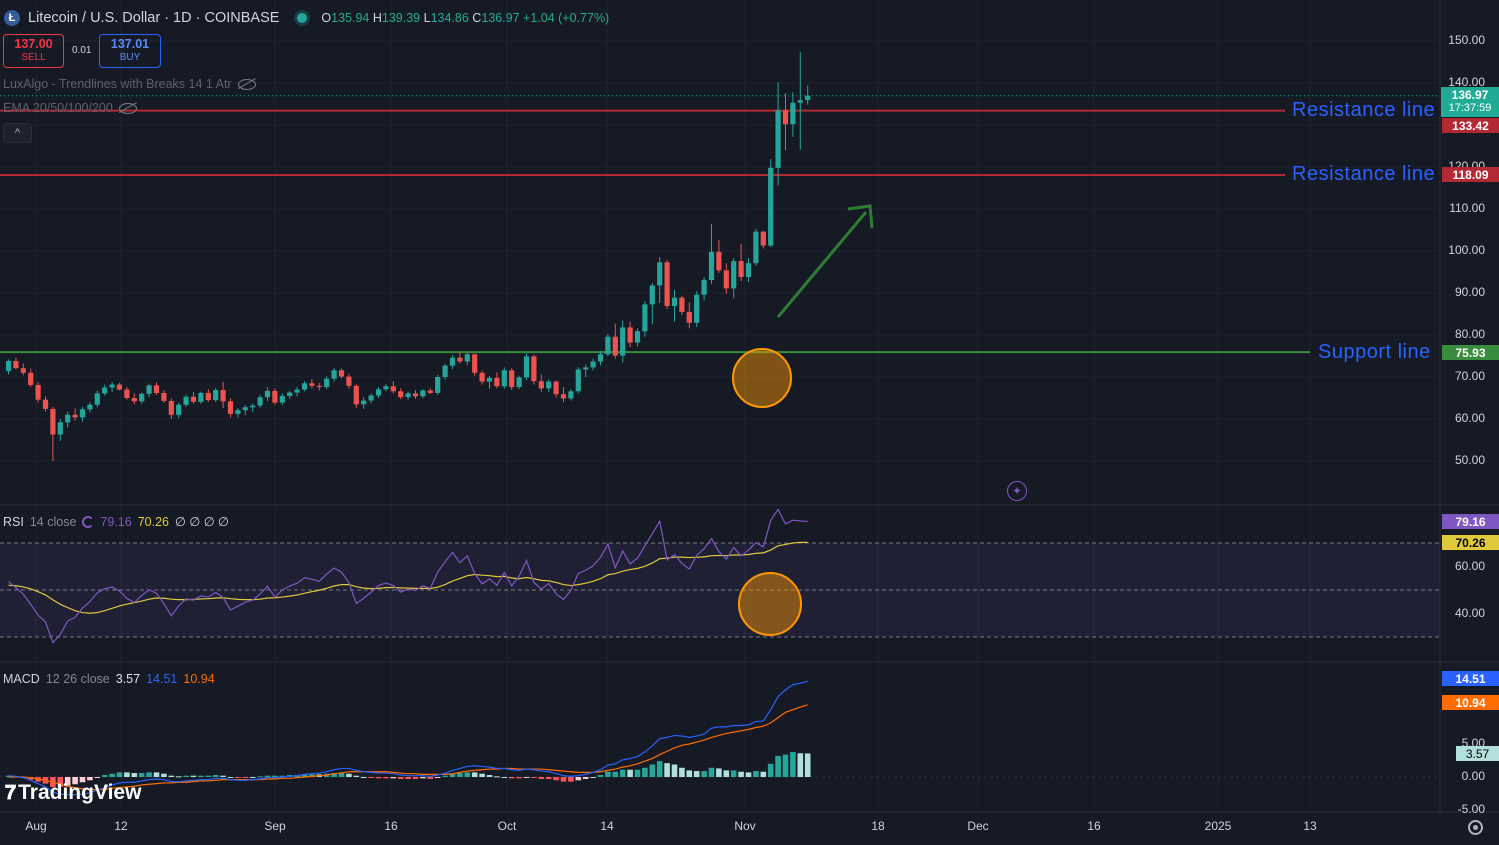  Describe the element at coordinates (302, 18) in the screenshot. I see `market-status-icon` at that location.